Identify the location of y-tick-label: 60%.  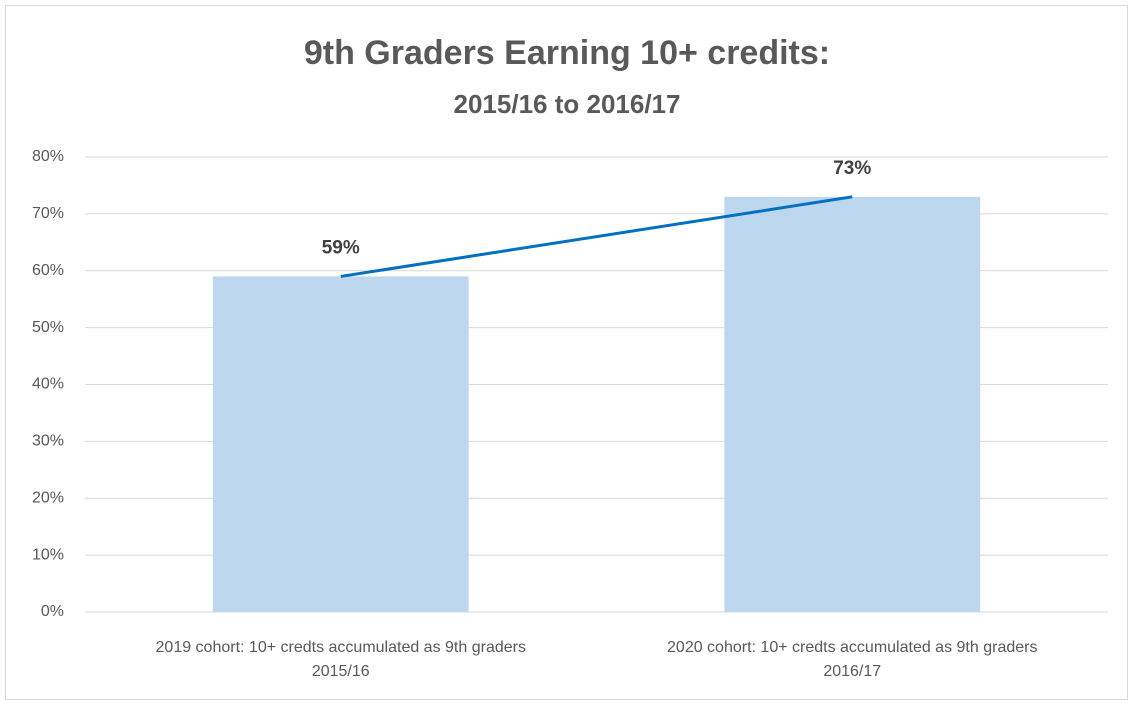
(48, 270).